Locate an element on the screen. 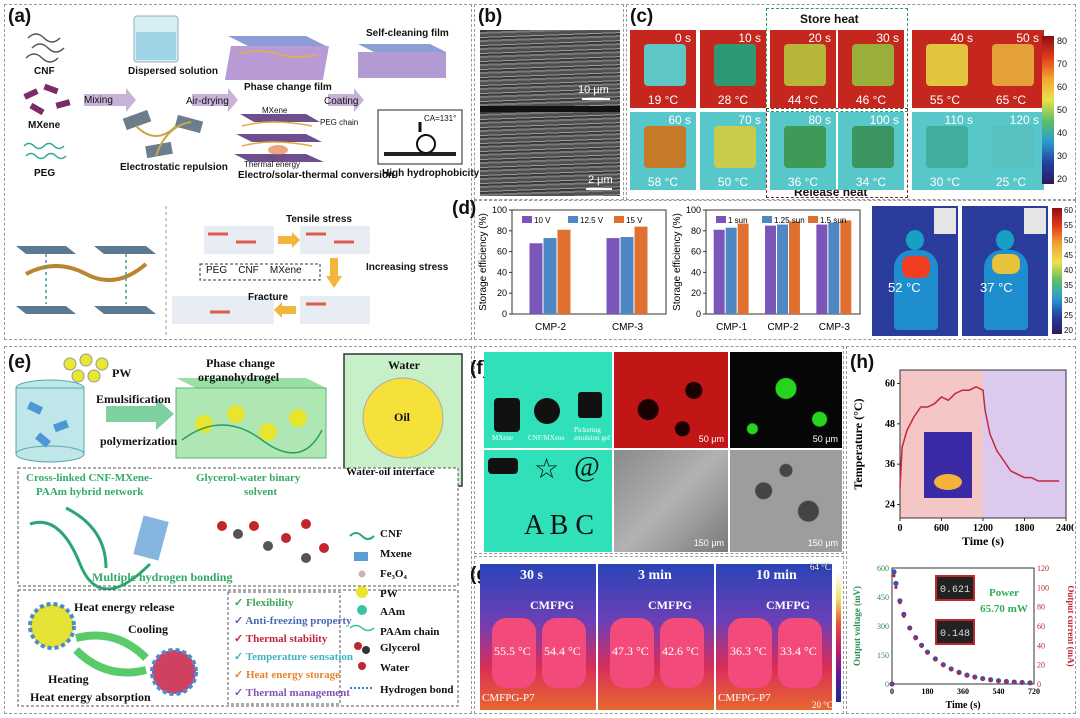 The width and height of the screenshot is (1080, 718). legend-label: 12.5 V is located at coordinates (592, 220).